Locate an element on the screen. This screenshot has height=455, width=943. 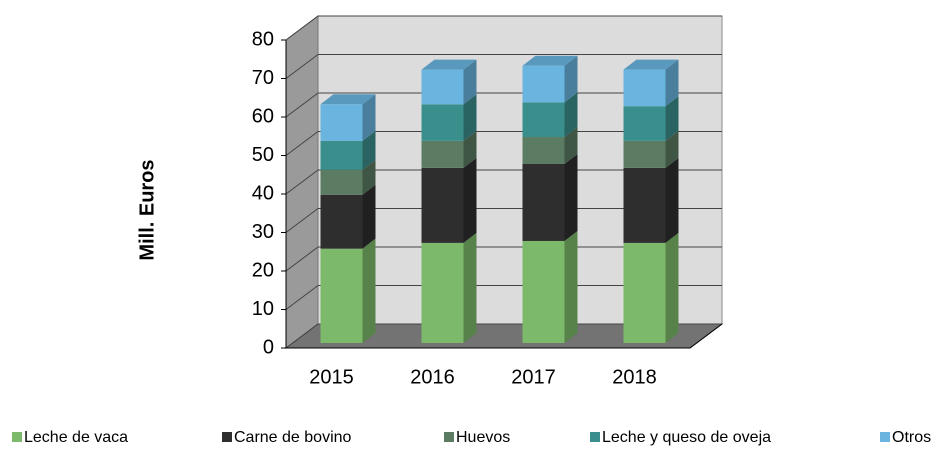
x-tick-label: 2016 is located at coordinates (432, 377).